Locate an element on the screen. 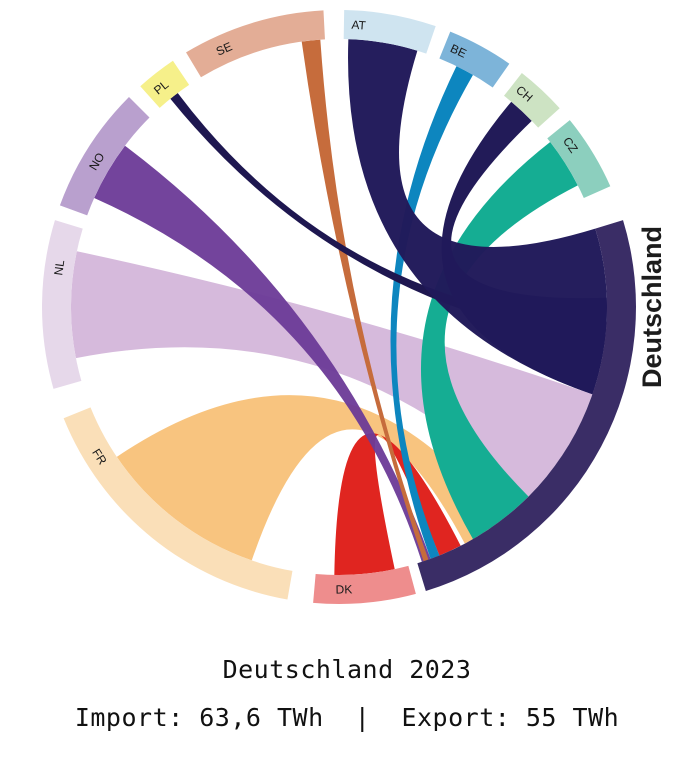 The width and height of the screenshot is (694, 761). segment-be is located at coordinates (474, 59).